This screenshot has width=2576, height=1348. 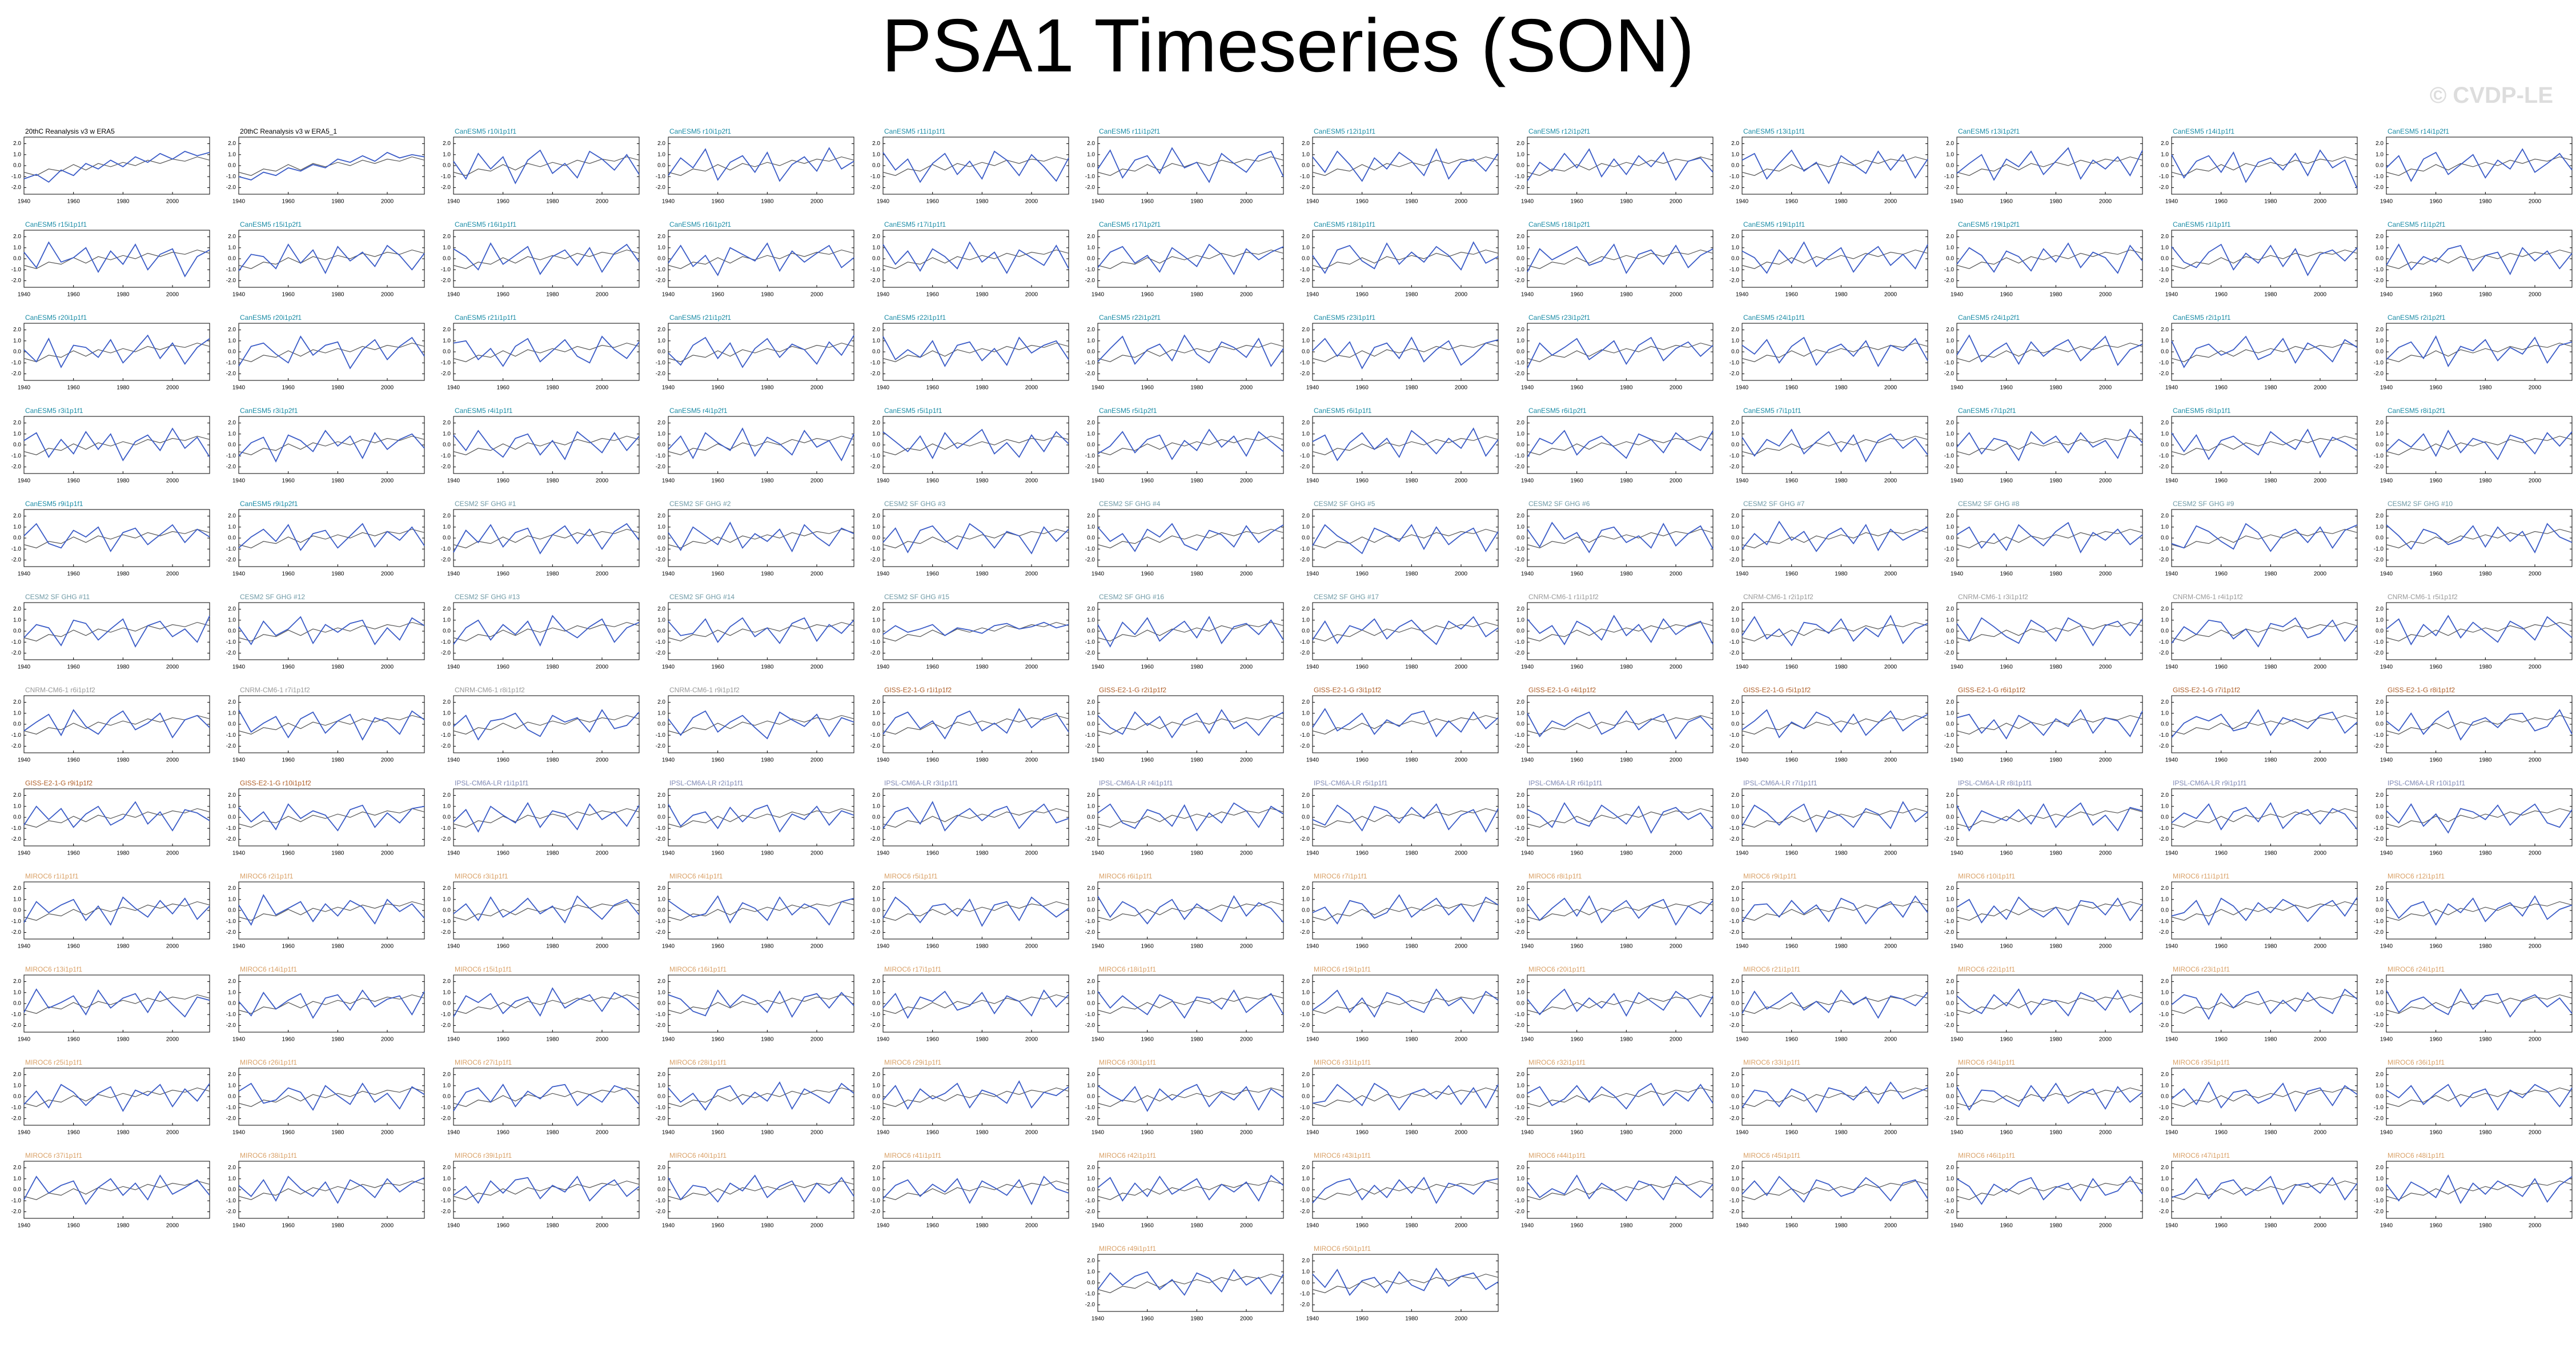 What do you see at coordinates (268, 1156) in the screenshot?
I see `panel-title: MIROC6 r38i1p1f1` at bounding box center [268, 1156].